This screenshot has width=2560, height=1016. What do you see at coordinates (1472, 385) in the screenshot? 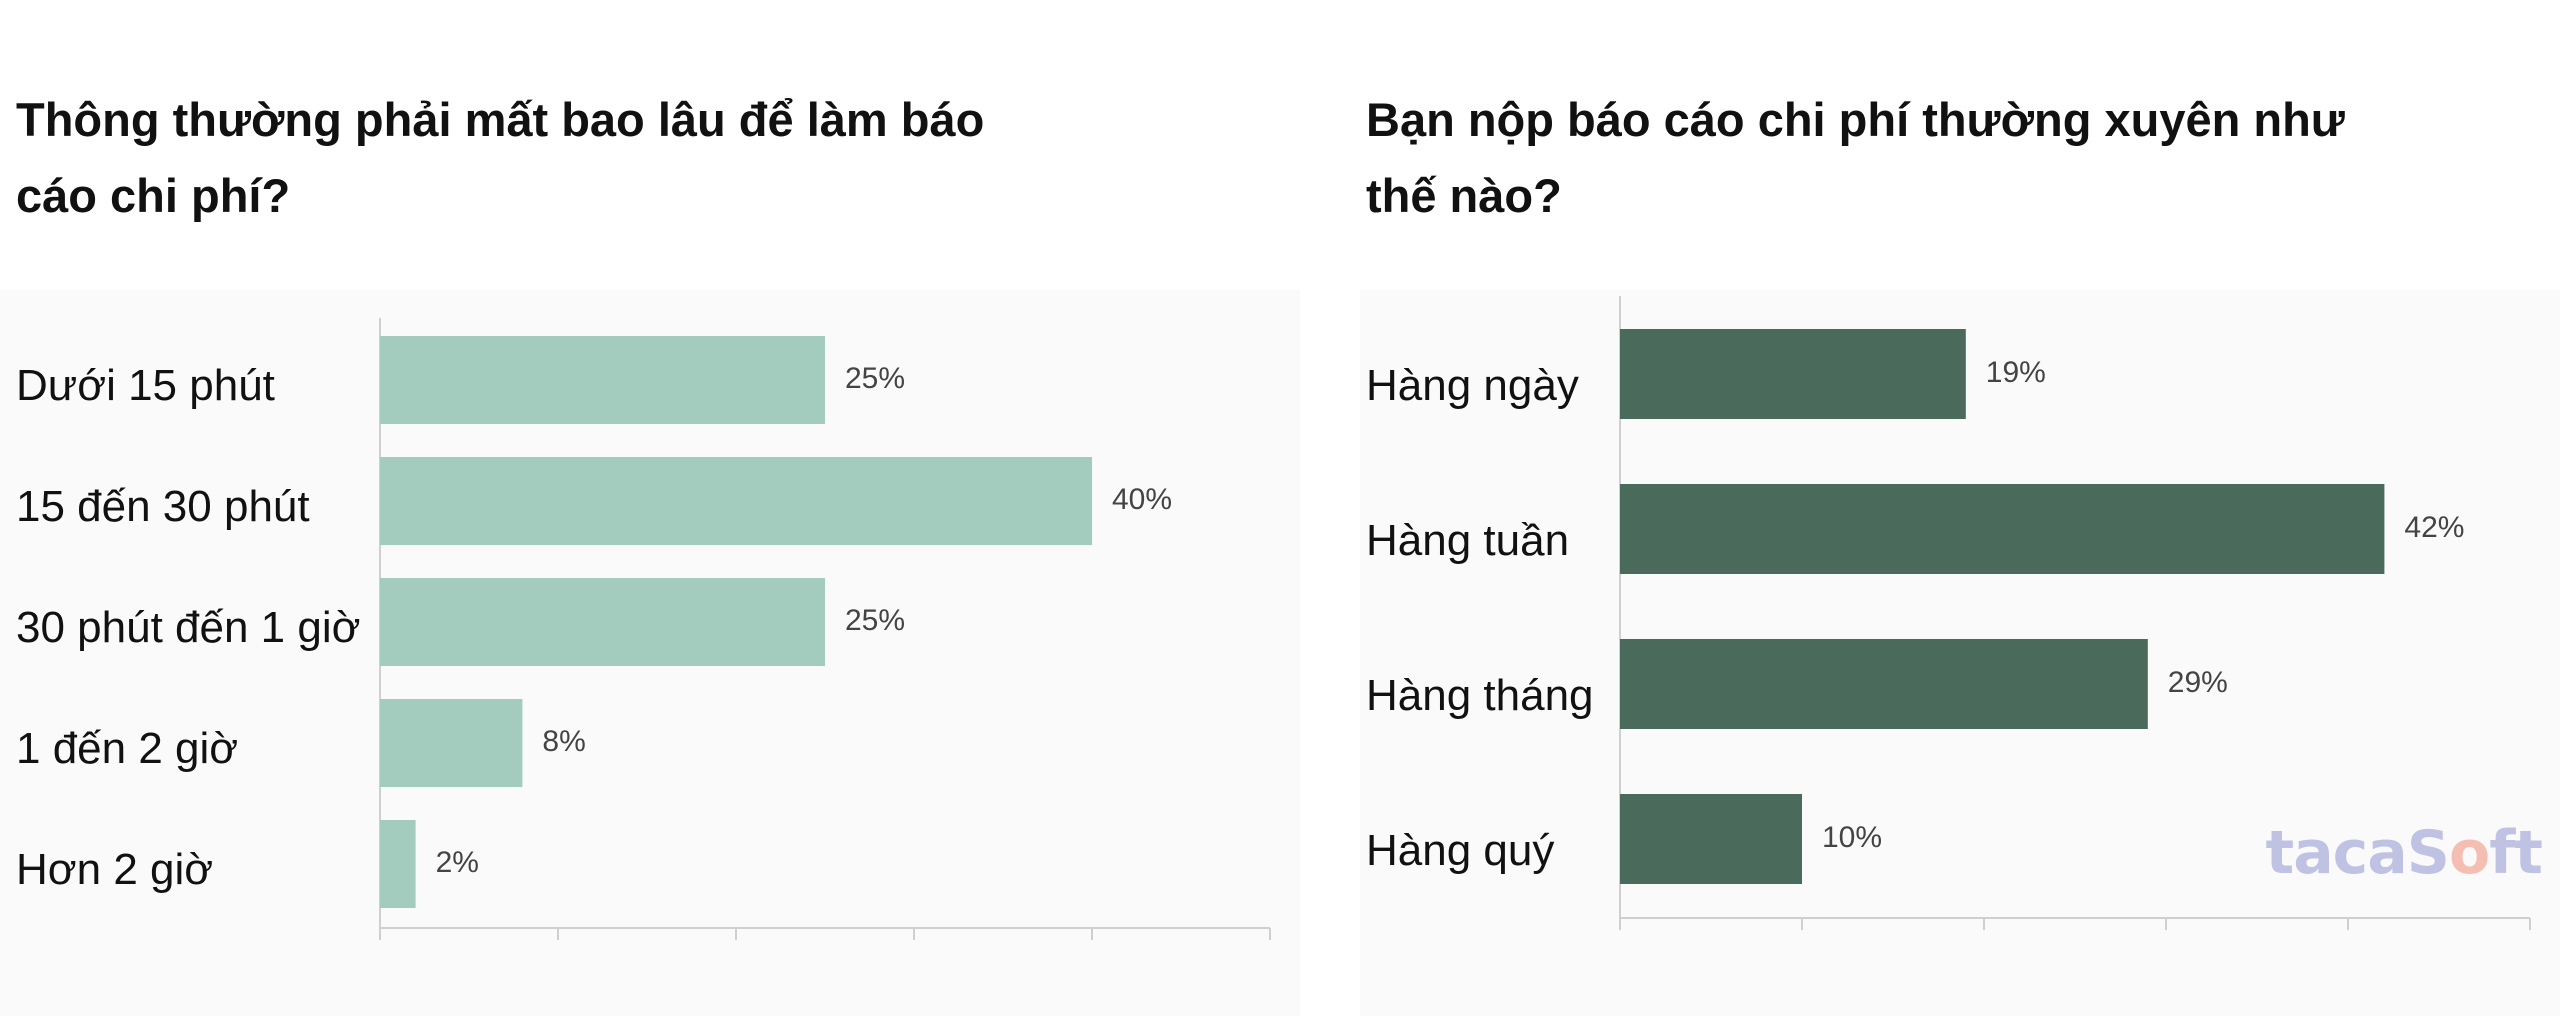
I see `category-label: Hàng ngày` at bounding box center [1472, 385].